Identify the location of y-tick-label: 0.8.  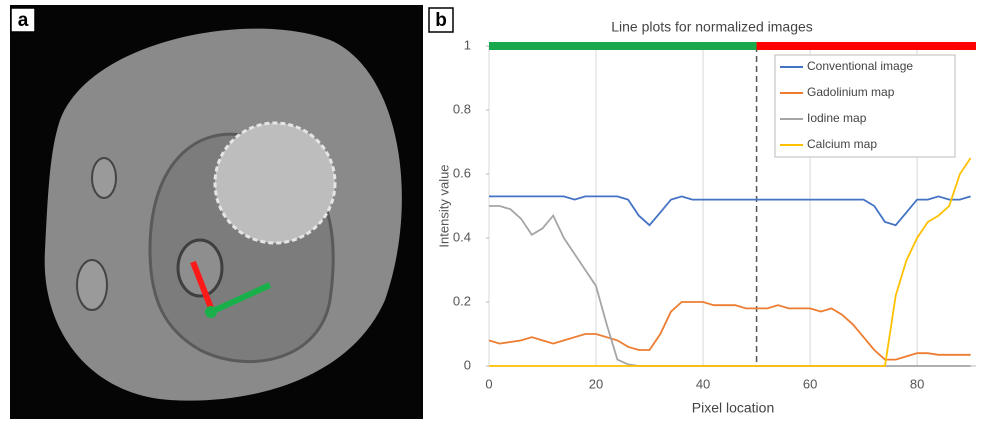
(462, 108).